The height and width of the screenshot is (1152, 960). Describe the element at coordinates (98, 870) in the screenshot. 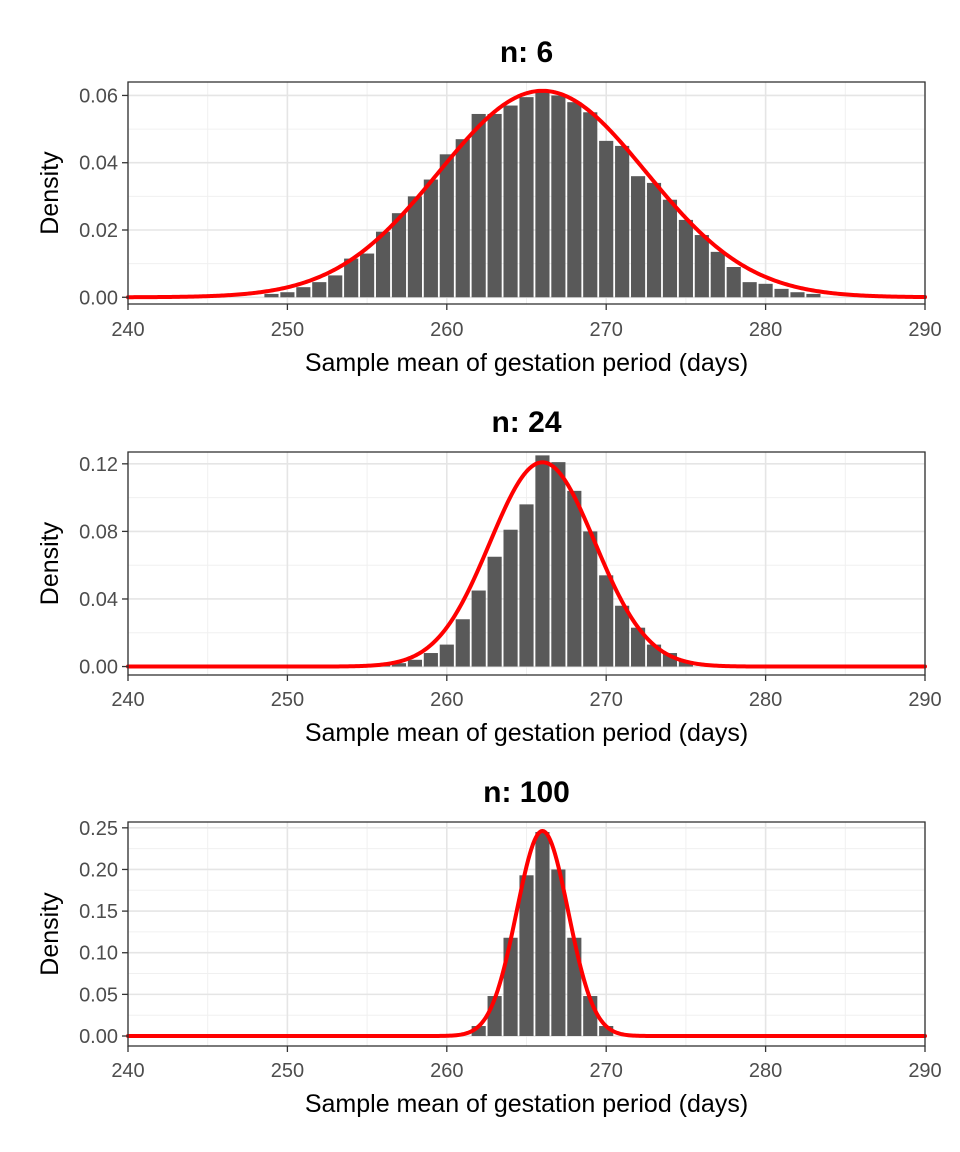

I see `y-tick-label: 0.20` at that location.